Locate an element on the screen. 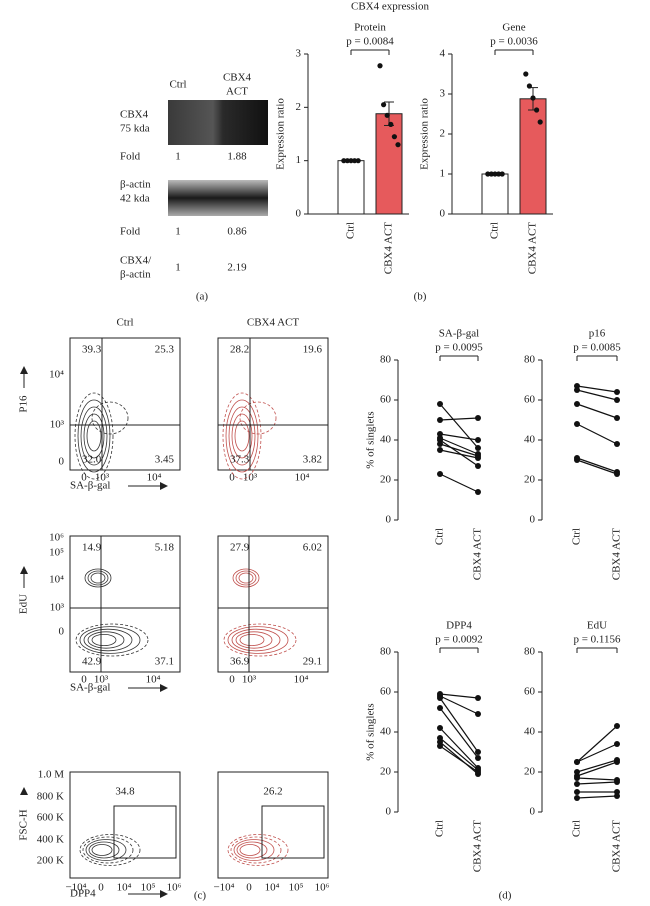  quadrant-value: 3.82 is located at coordinates (312, 460).